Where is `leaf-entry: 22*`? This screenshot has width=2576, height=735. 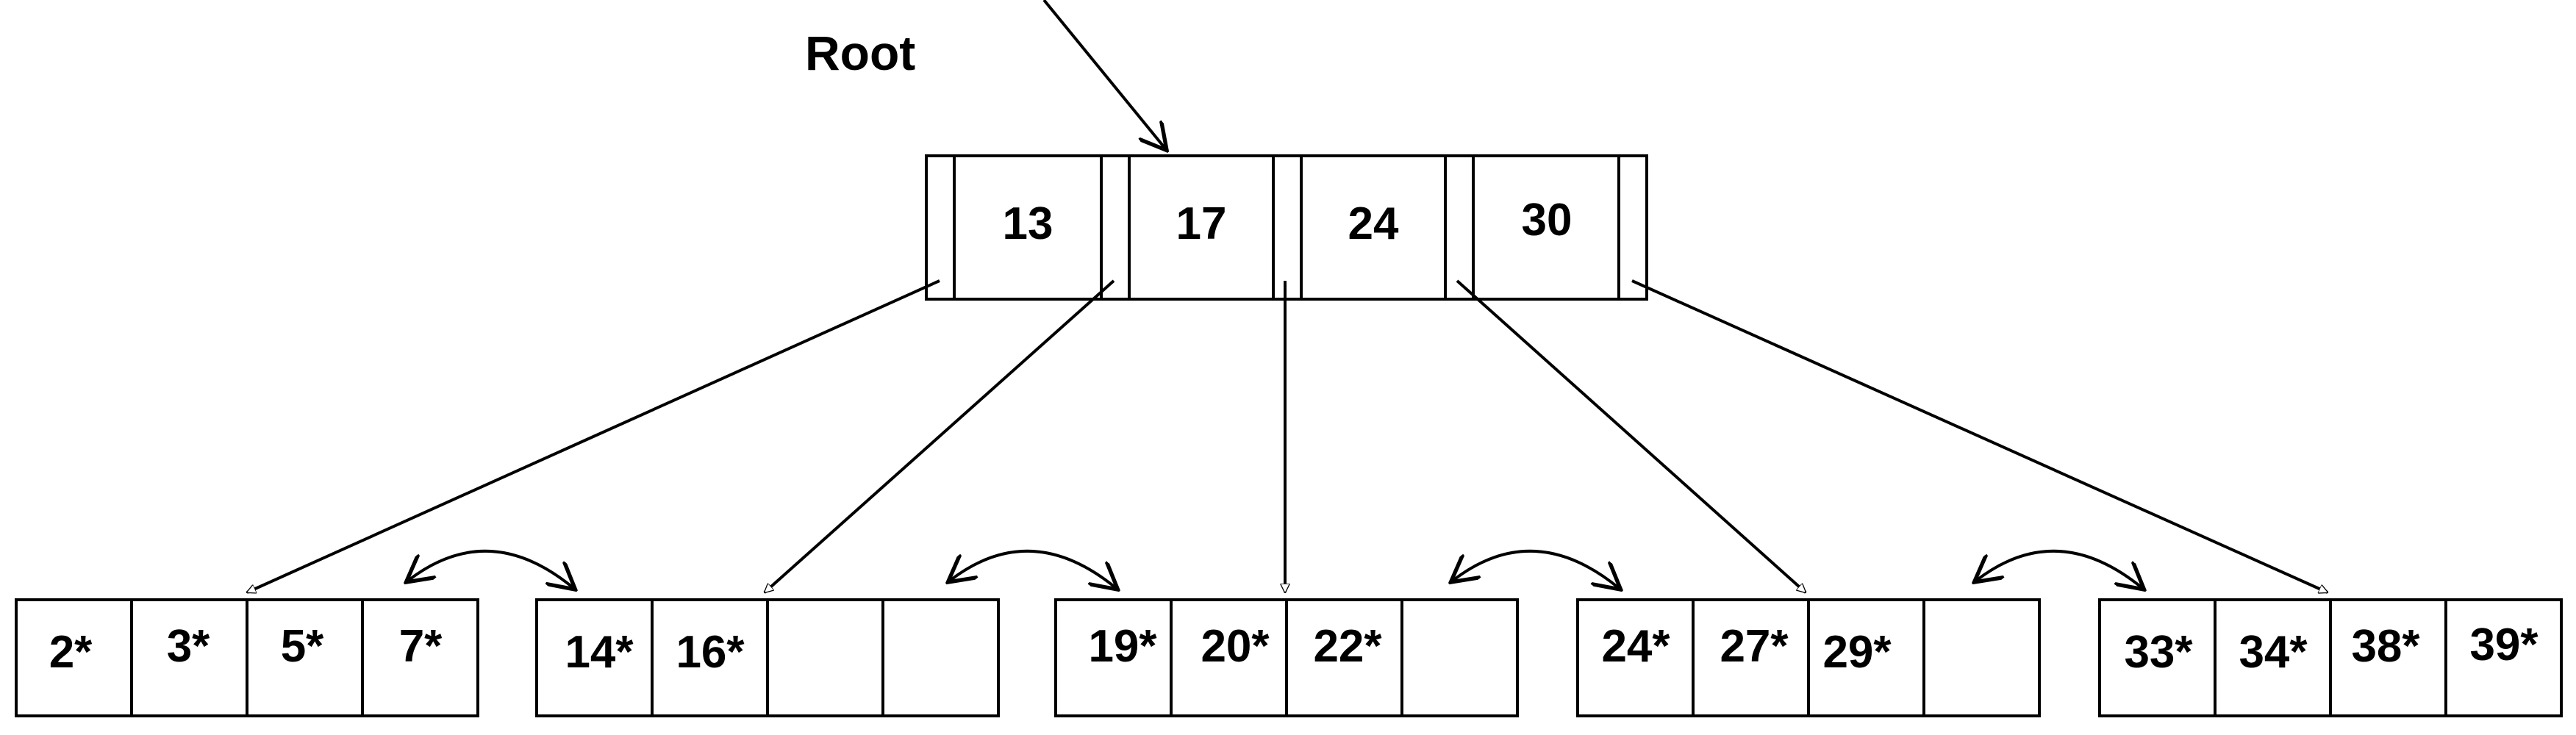 leaf-entry: 22* is located at coordinates (1347, 646).